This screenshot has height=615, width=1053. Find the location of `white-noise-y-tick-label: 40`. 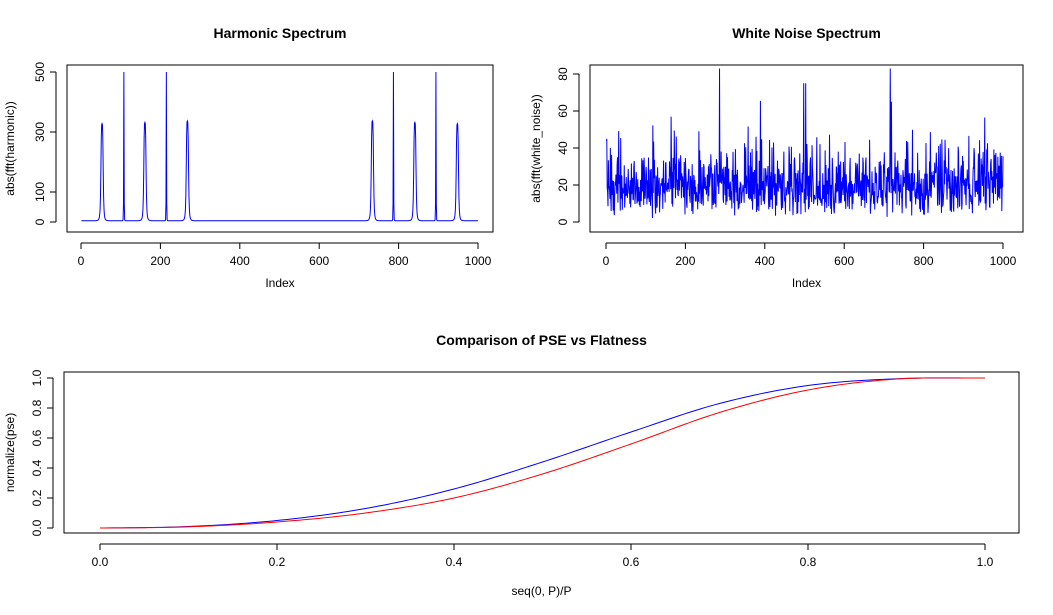

white-noise-y-tick-label: 40 is located at coordinates (563, 148).